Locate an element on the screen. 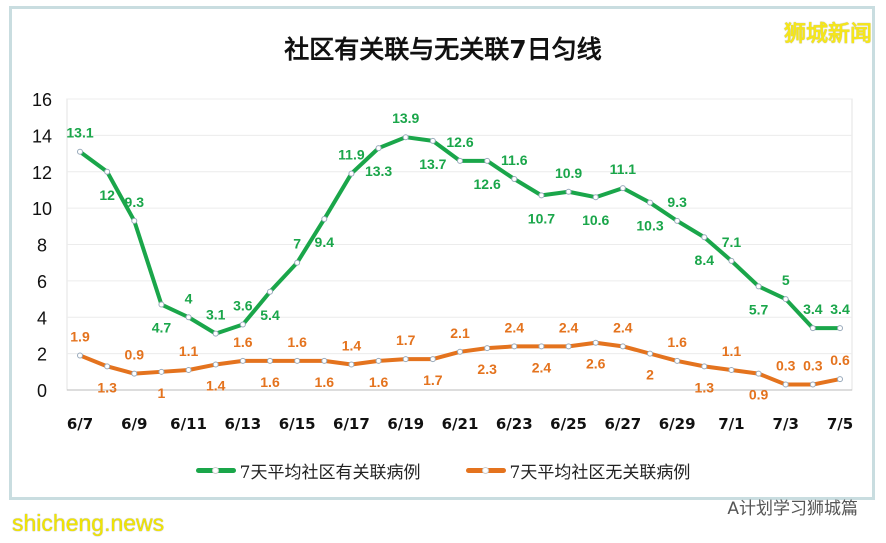 The width and height of the screenshot is (886, 543). x-tick-label: 6/29 is located at coordinates (677, 424).